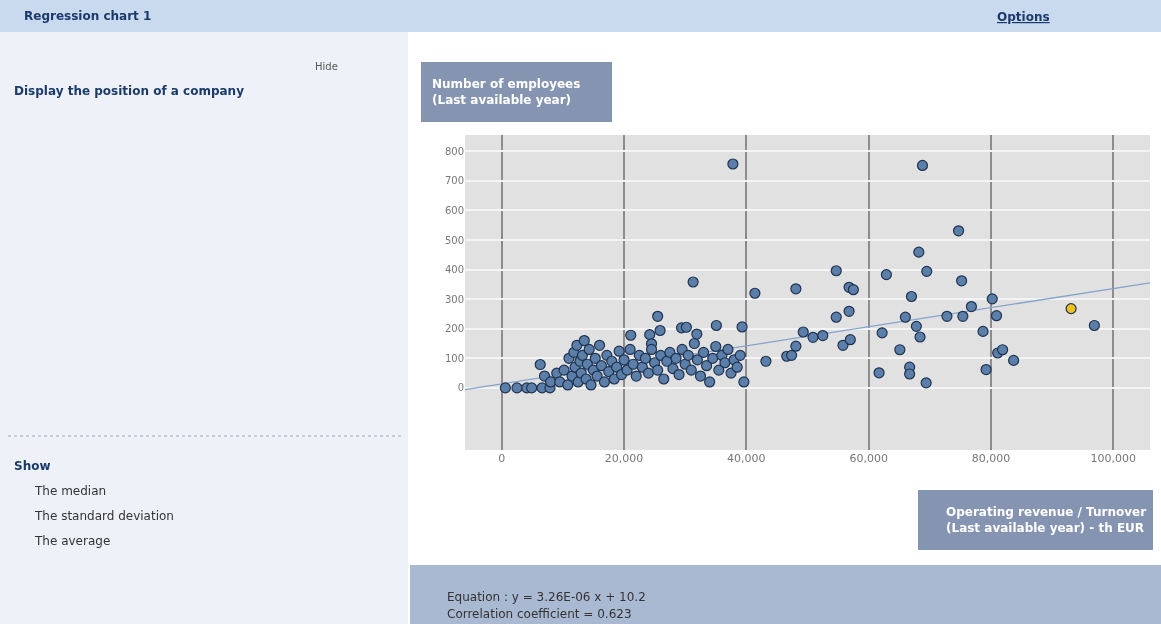  I want to click on x-axis-title: Operating revenue / Turnover (Last available year) - th EUR, so click(1046, 520).